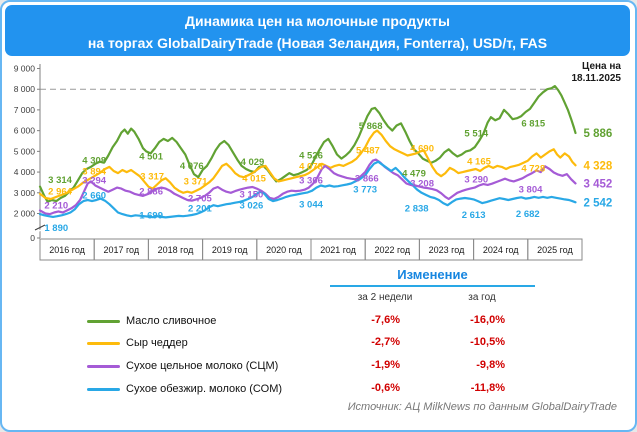 This screenshot has width=637, height=432. What do you see at coordinates (385, 365) in the screenshot?
I see `value-wmp-two-weeks: -1,9%` at bounding box center [385, 365].